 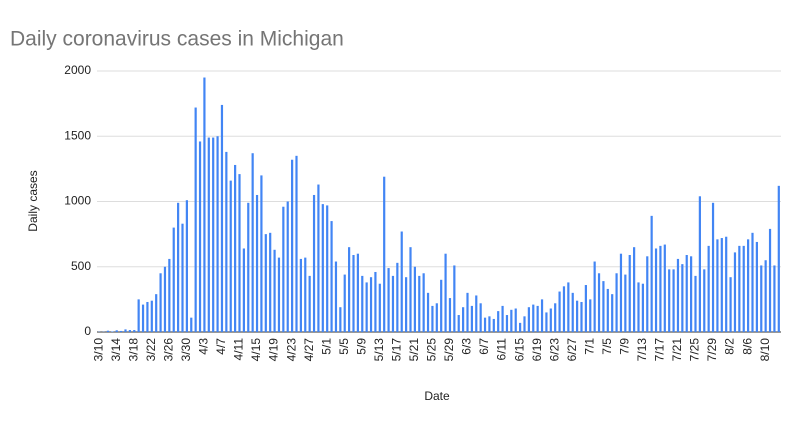 I want to click on x-tick-label: 7/9, so click(x=625, y=346).